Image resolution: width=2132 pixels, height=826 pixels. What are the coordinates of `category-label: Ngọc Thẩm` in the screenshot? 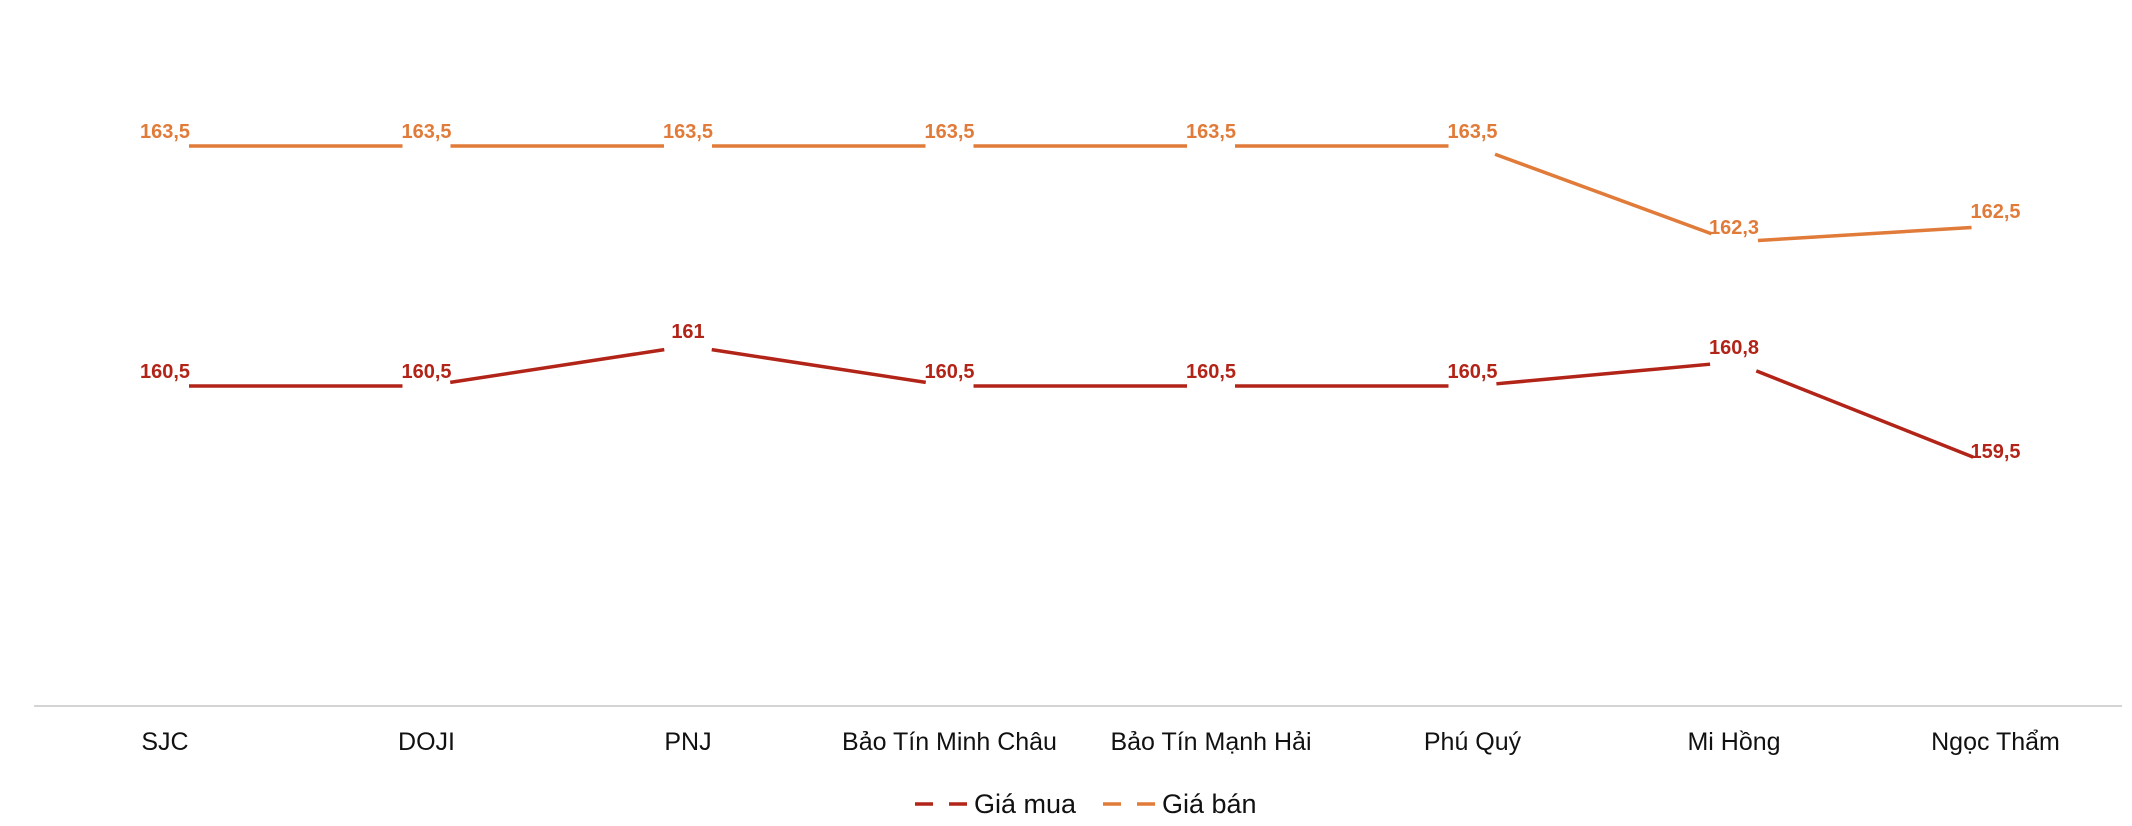 It's located at (1995, 742).